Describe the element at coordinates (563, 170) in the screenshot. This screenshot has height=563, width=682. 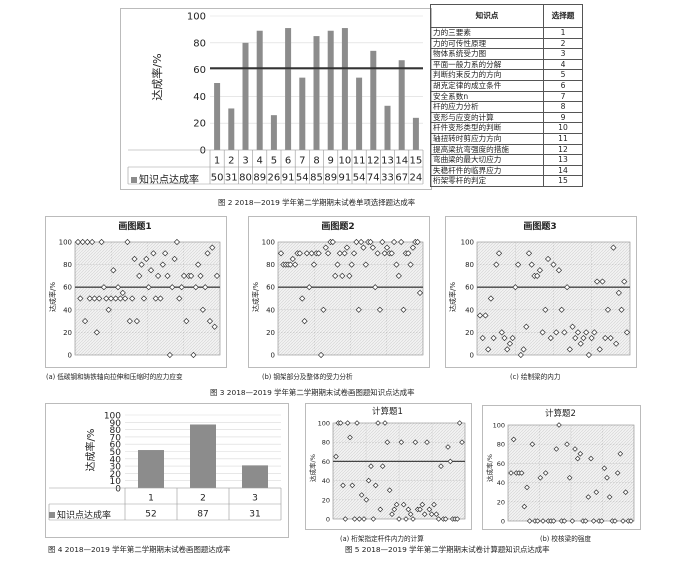
I see `fig2-table-question-number: 14` at that location.